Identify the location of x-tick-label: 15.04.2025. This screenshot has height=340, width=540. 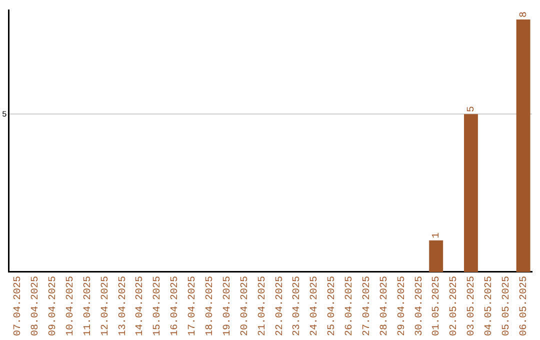
(158, 306).